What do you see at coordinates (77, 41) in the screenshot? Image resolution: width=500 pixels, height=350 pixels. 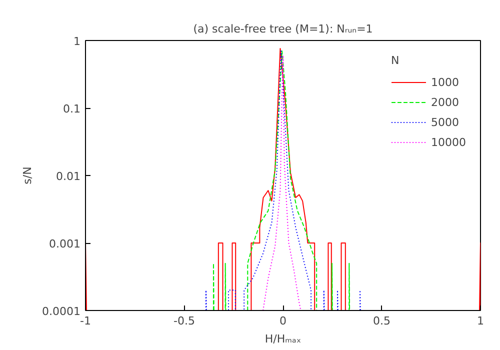 I see `y-tick-label: 1` at bounding box center [77, 41].